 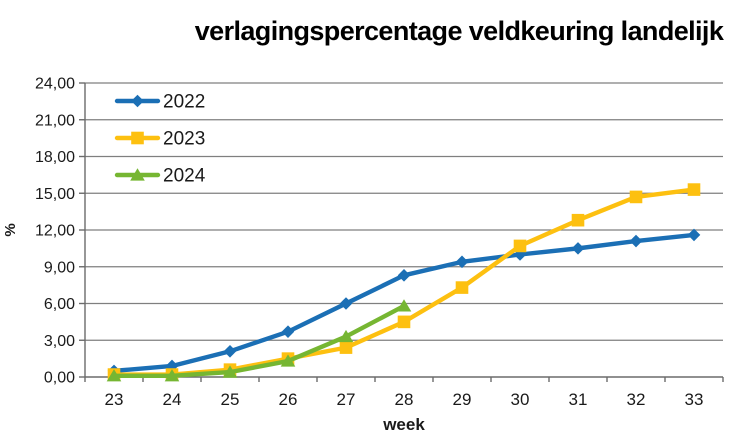 I want to click on legend-label-2023: 2023, so click(x=184, y=139).